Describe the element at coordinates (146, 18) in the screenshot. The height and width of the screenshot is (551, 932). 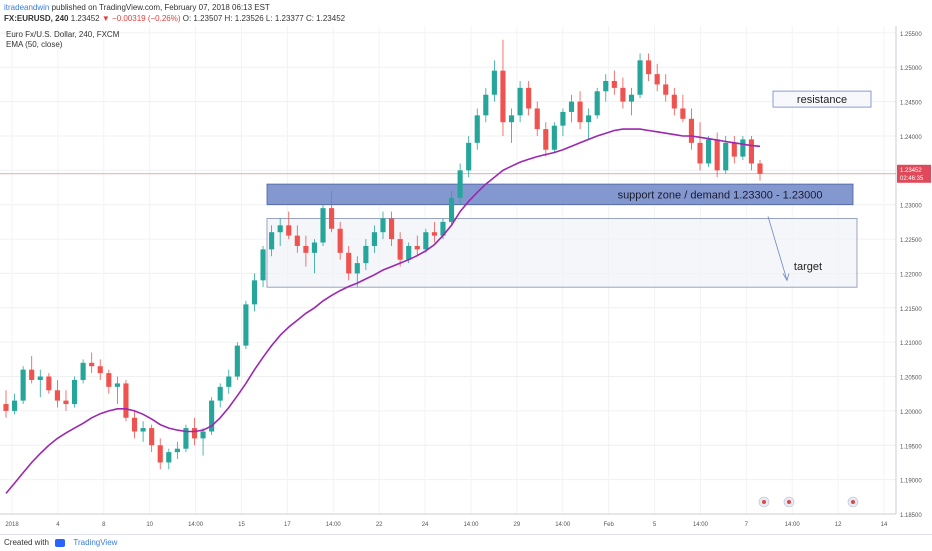
I see `price-change: −0.00319 (−0.26%)` at that location.